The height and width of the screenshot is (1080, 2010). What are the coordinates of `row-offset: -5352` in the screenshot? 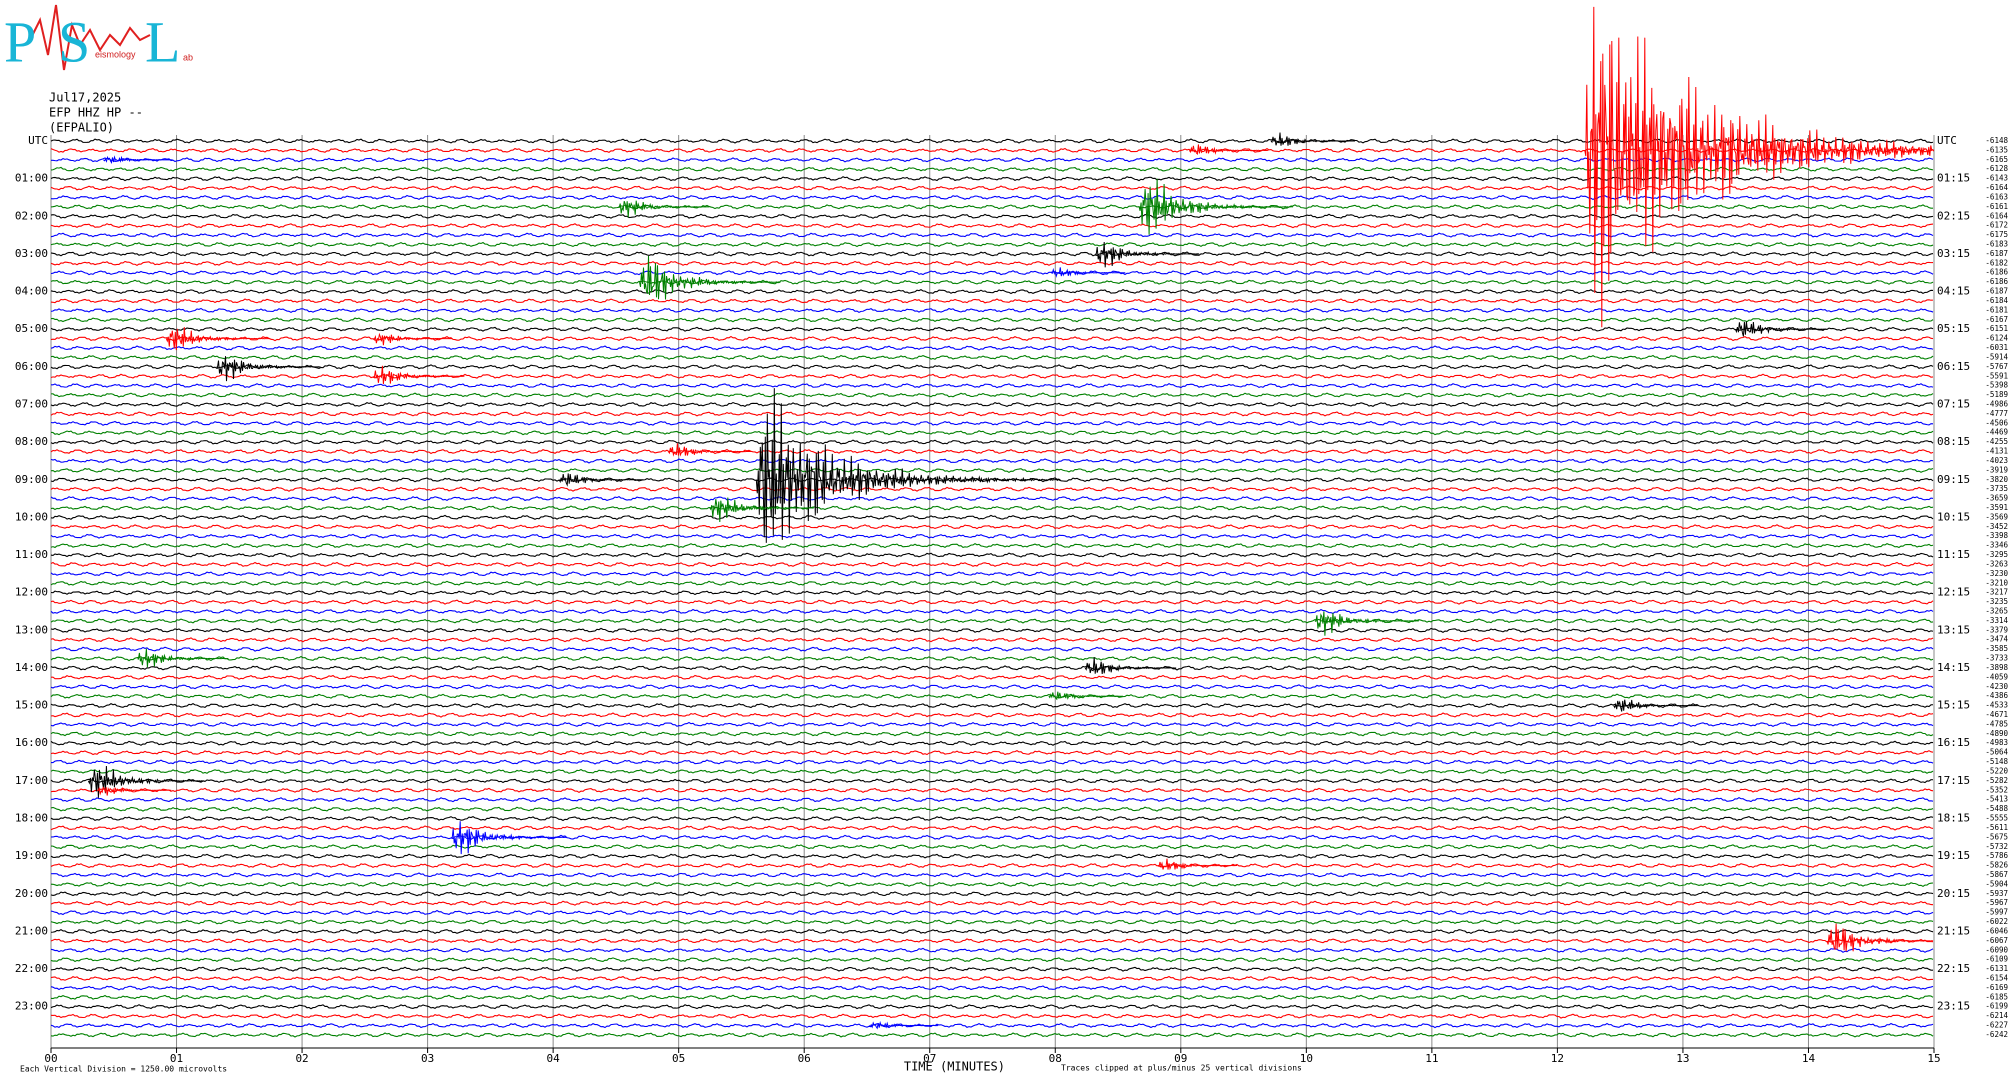 It's located at (1996, 789).